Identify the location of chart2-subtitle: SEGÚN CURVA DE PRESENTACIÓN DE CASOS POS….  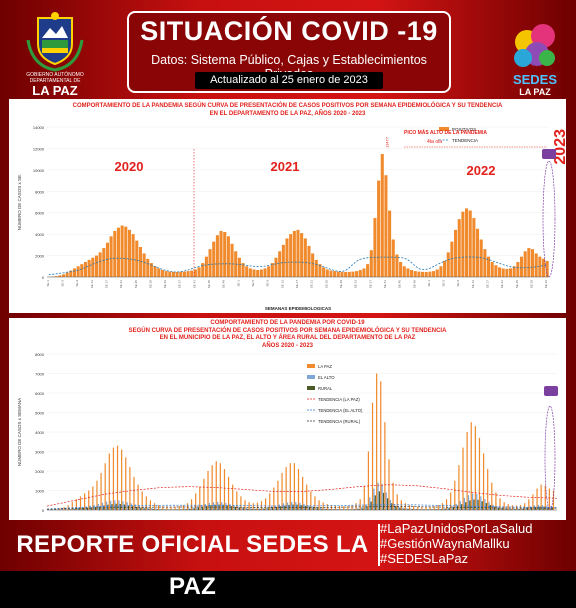
(287, 332).